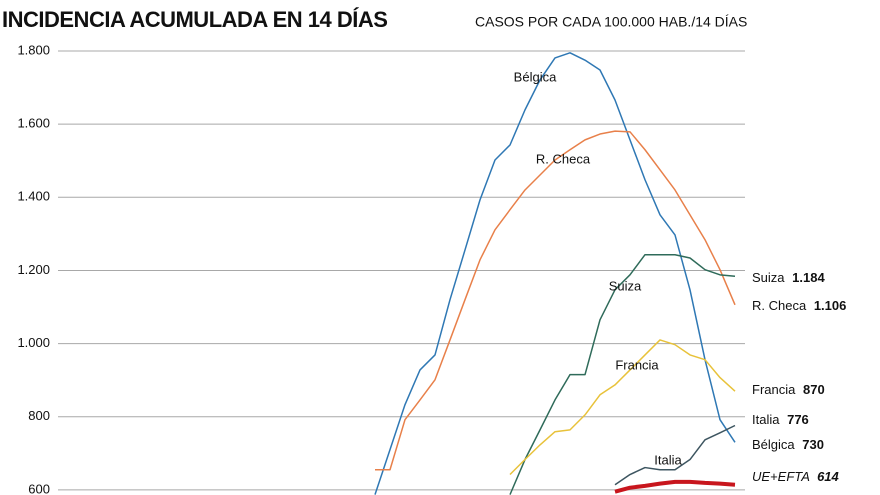 The width and height of the screenshot is (880, 495). I want to click on end-label-name: R. Checa, so click(779, 305).